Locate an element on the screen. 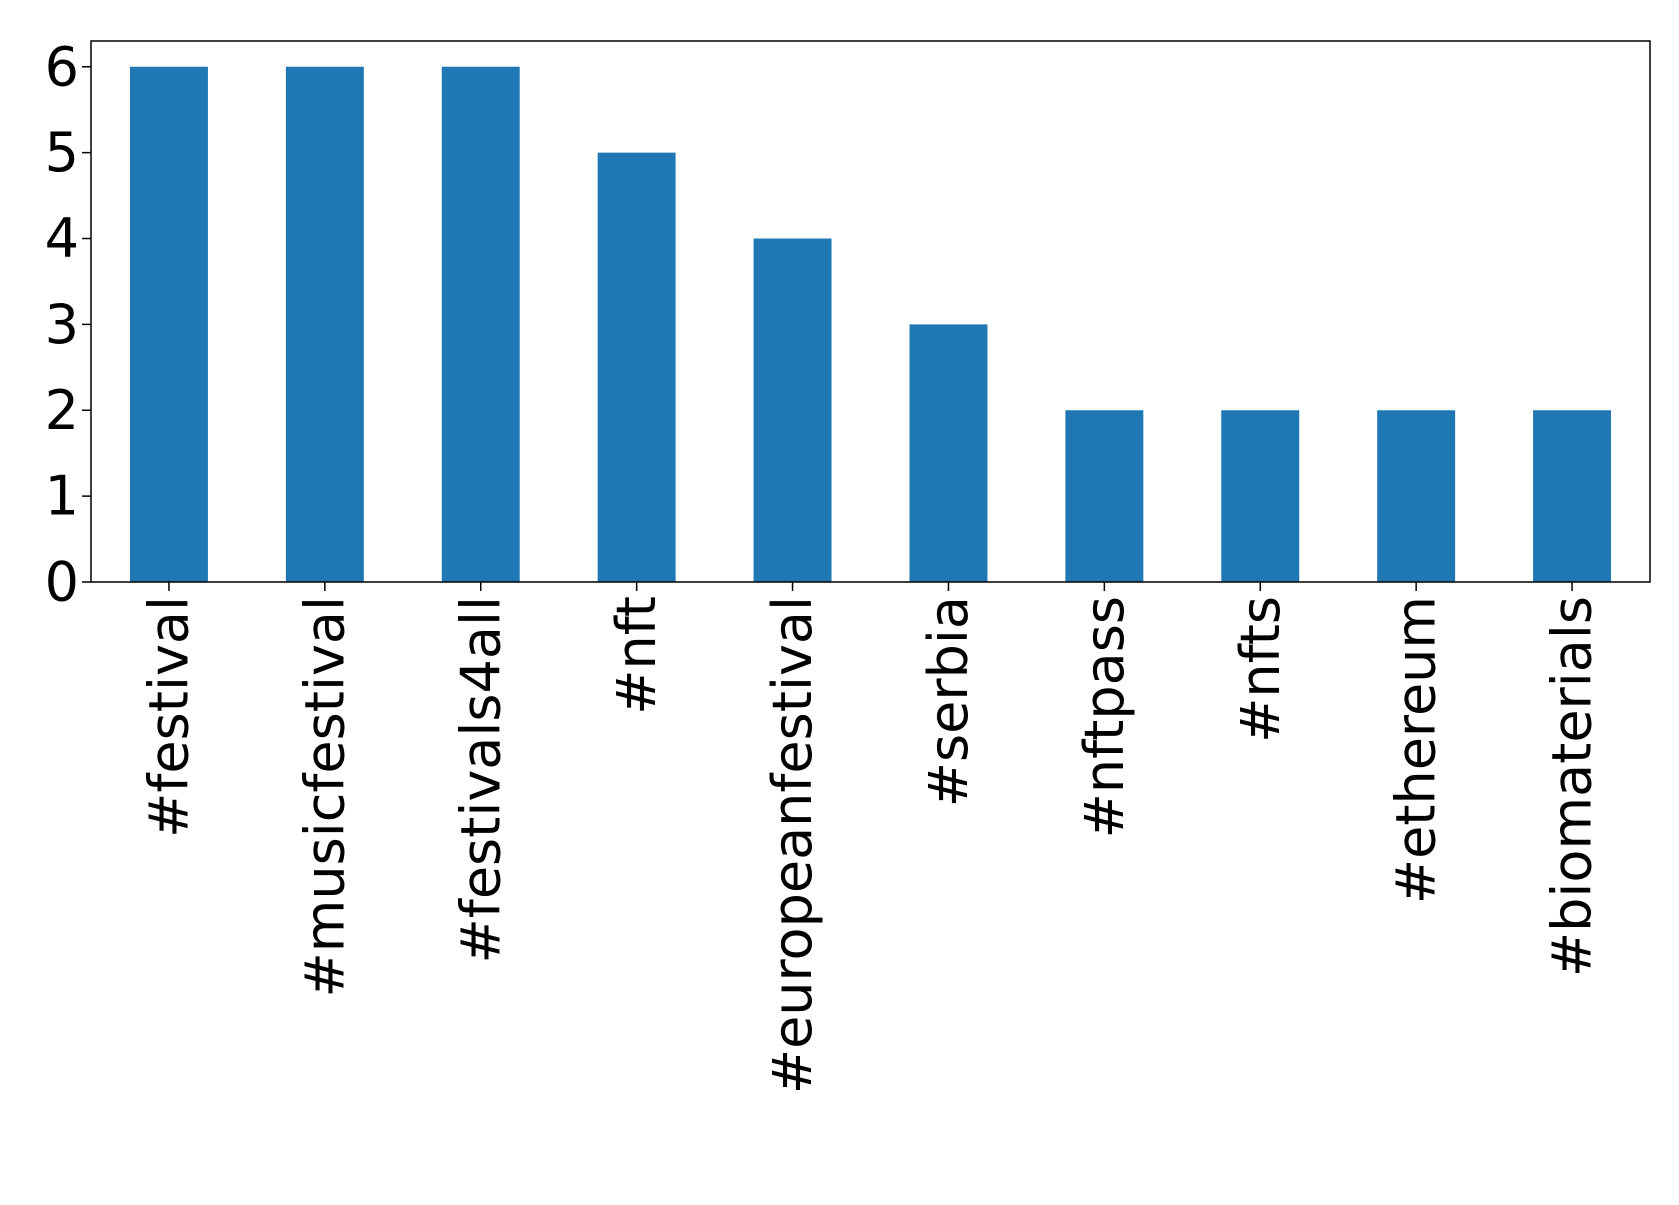 The width and height of the screenshot is (1679, 1205). x-tick-label: #biomaterials is located at coordinates (1572, 786).